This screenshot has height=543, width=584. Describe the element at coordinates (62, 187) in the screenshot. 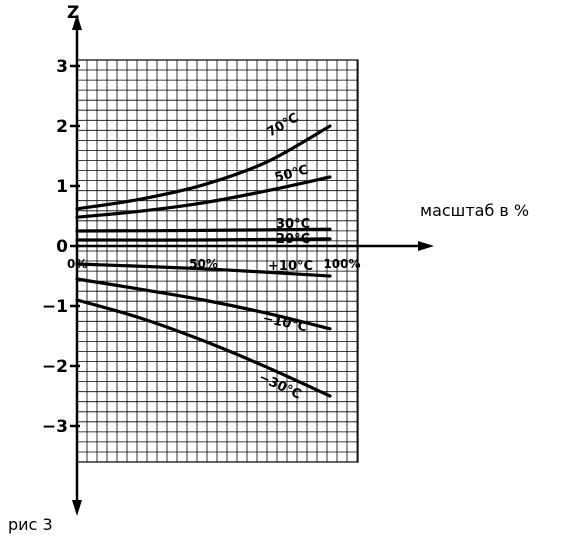

I see `y-tick-label: 1` at that location.